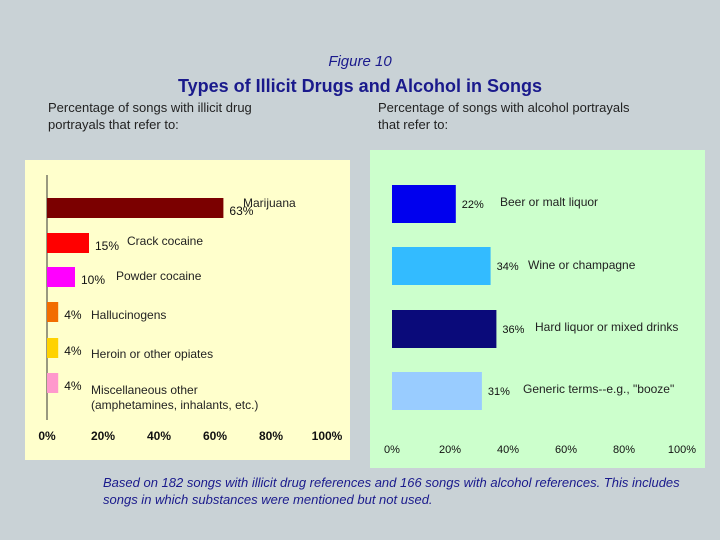  What do you see at coordinates (473, 205) in the screenshot?
I see `alcohol-value-label: 22%` at bounding box center [473, 205].